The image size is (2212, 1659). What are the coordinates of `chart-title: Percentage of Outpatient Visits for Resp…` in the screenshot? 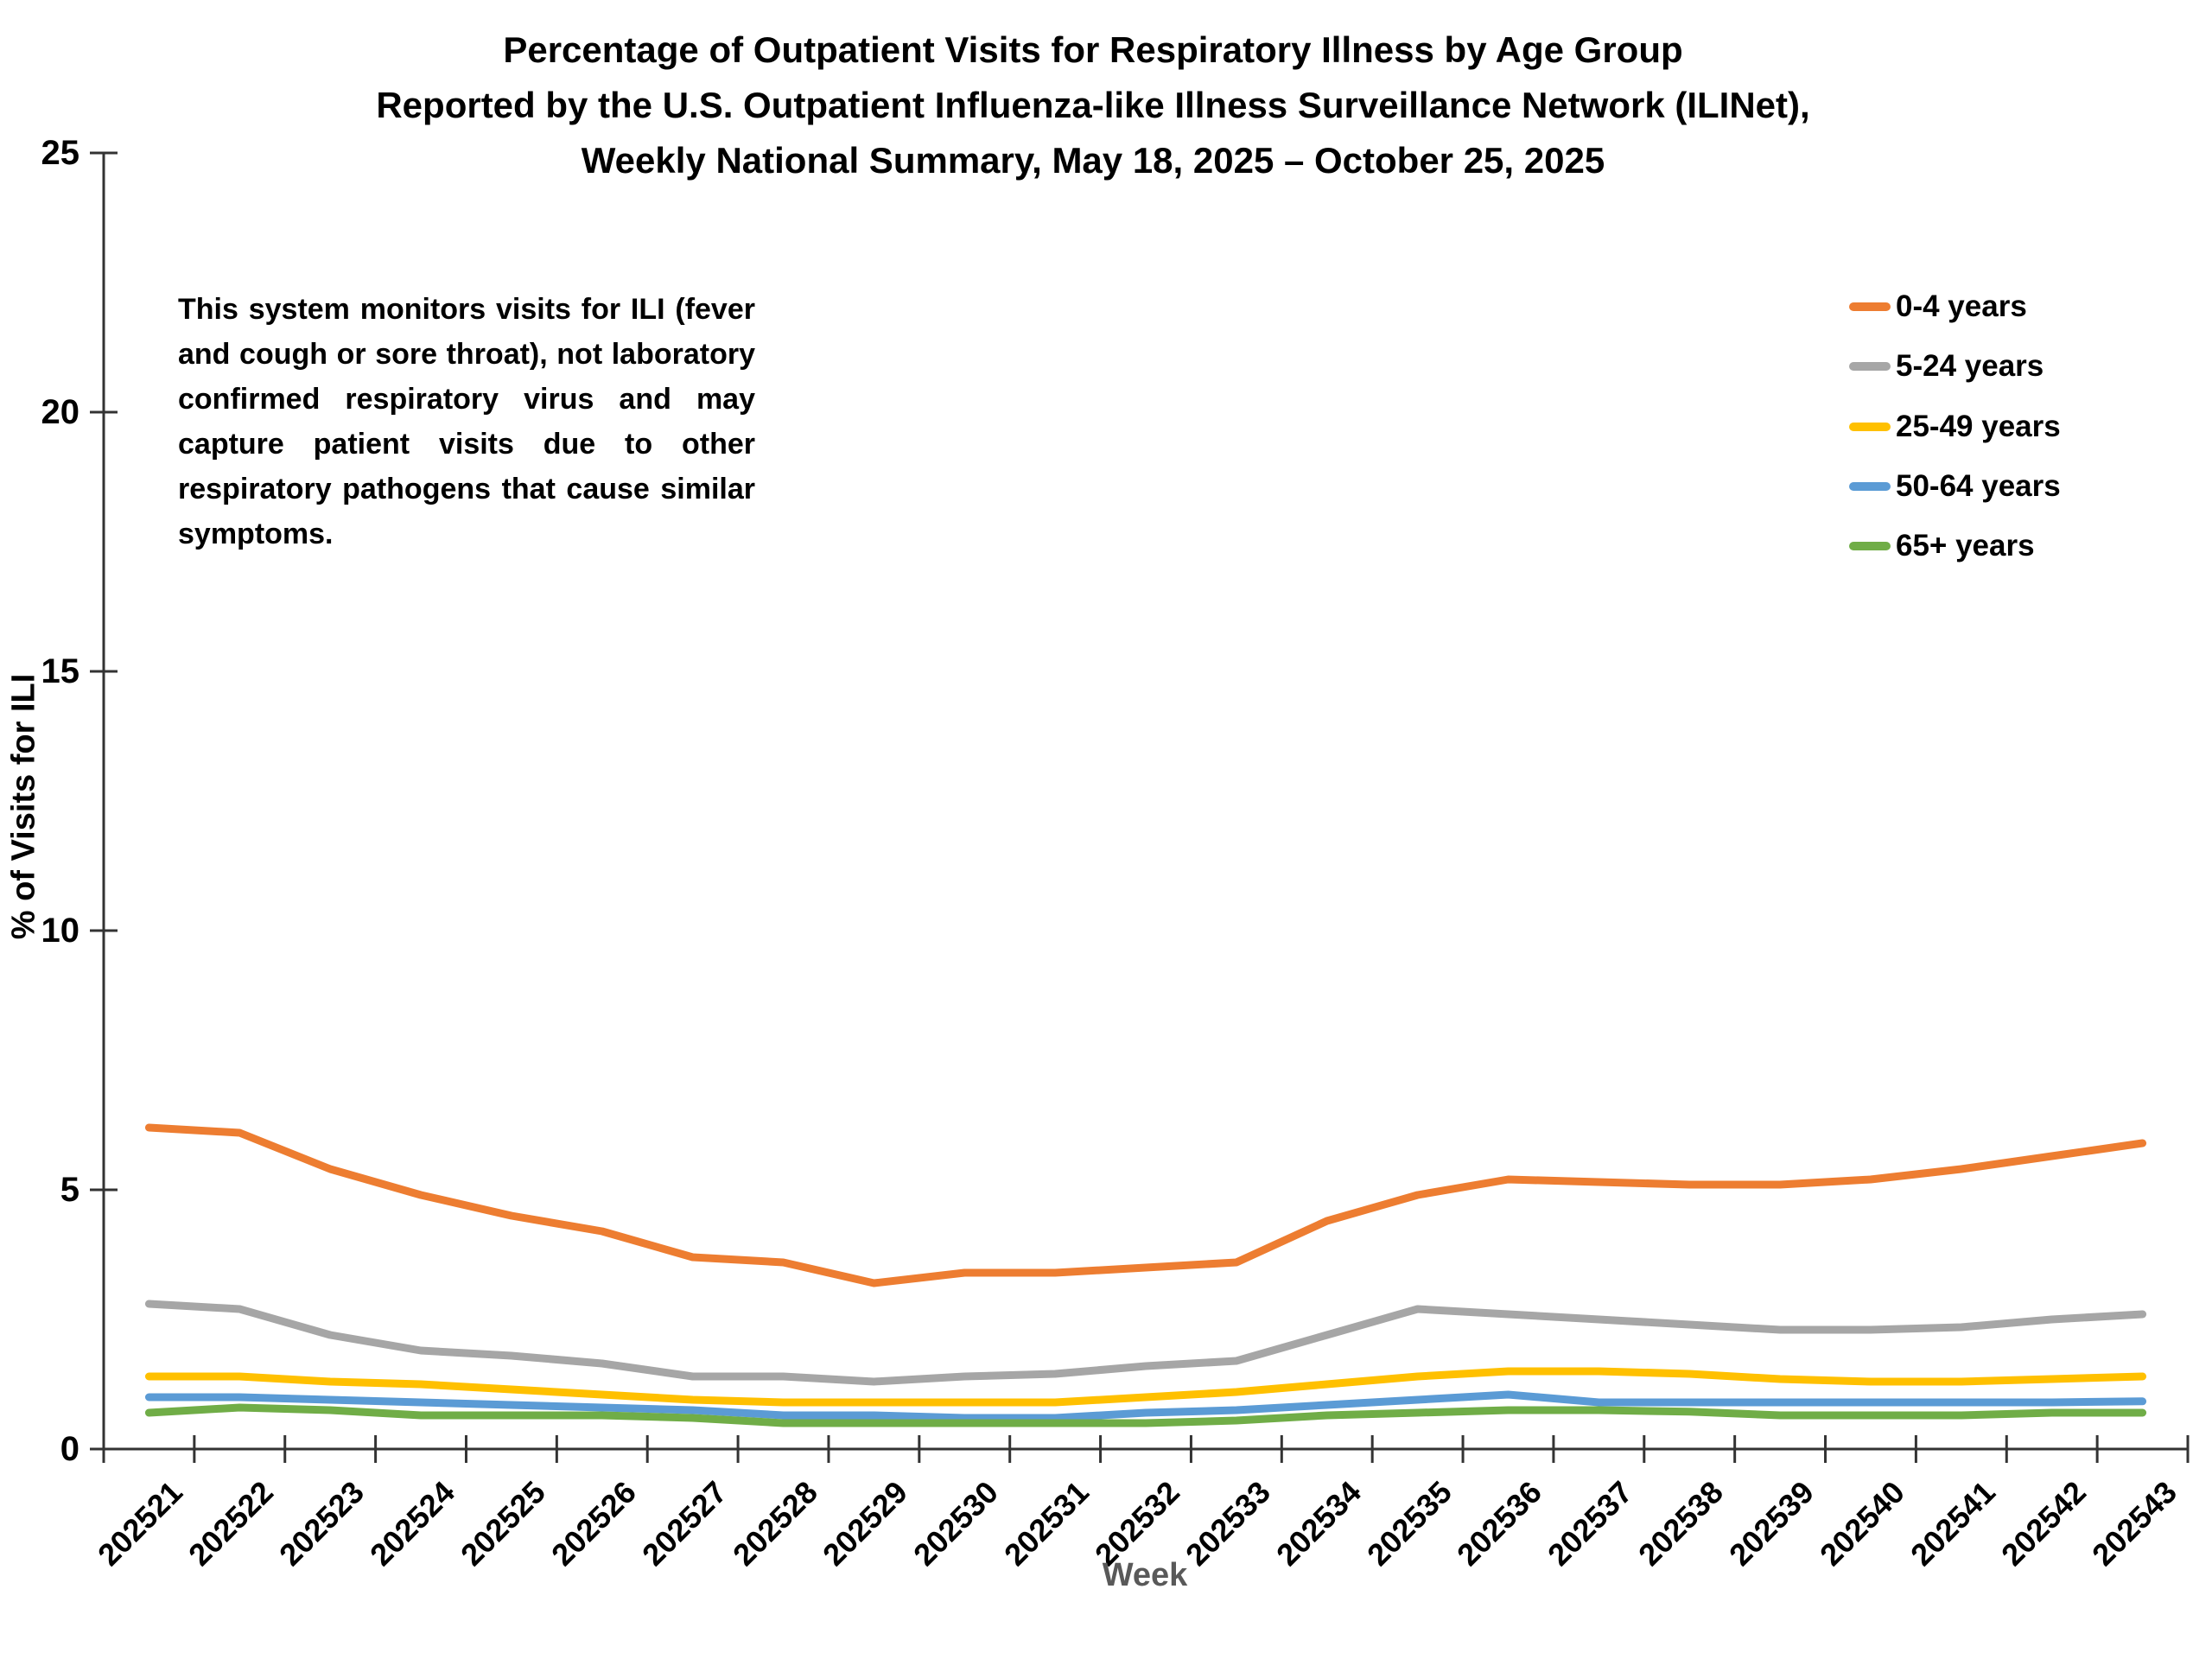 It's located at (1093, 105).